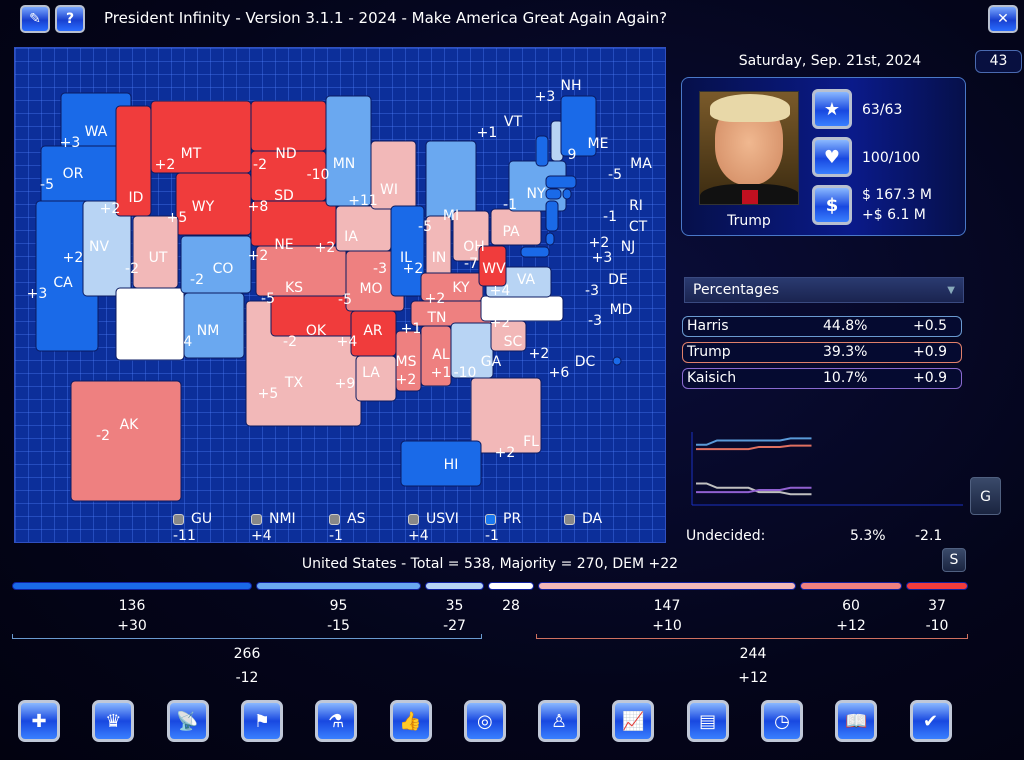 The height and width of the screenshot is (760, 1024). I want to click on bar-segment-lean_r, so click(667, 586).